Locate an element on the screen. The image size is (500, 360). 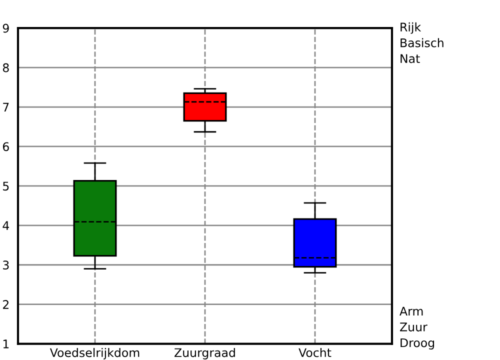
text: Rijk is located at coordinates (411, 28).